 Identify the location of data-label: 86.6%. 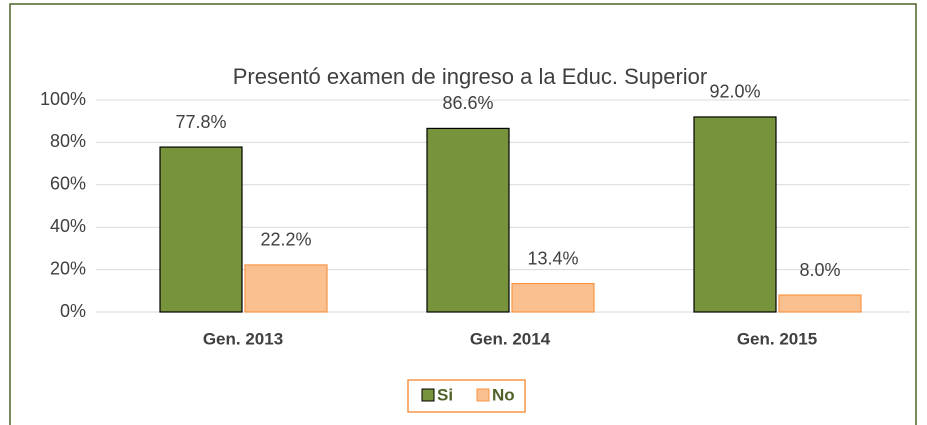
(467, 103).